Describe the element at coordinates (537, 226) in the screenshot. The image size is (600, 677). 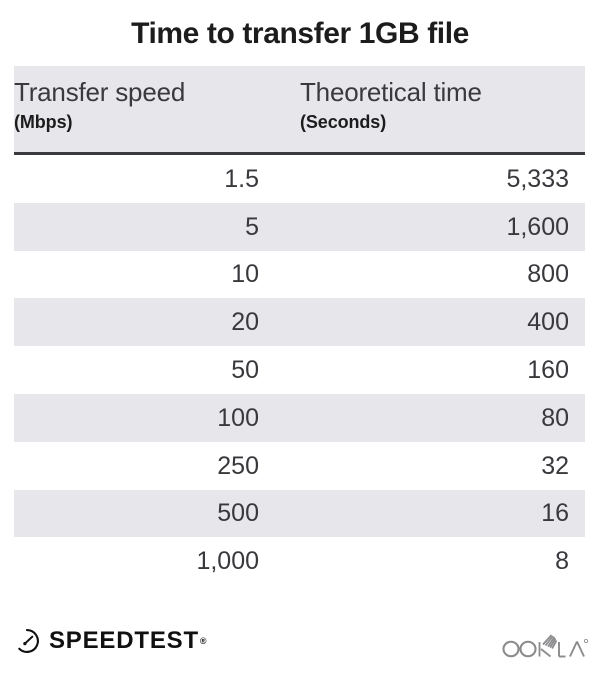
I see `cell-theoretical-time: 1,600` at that location.